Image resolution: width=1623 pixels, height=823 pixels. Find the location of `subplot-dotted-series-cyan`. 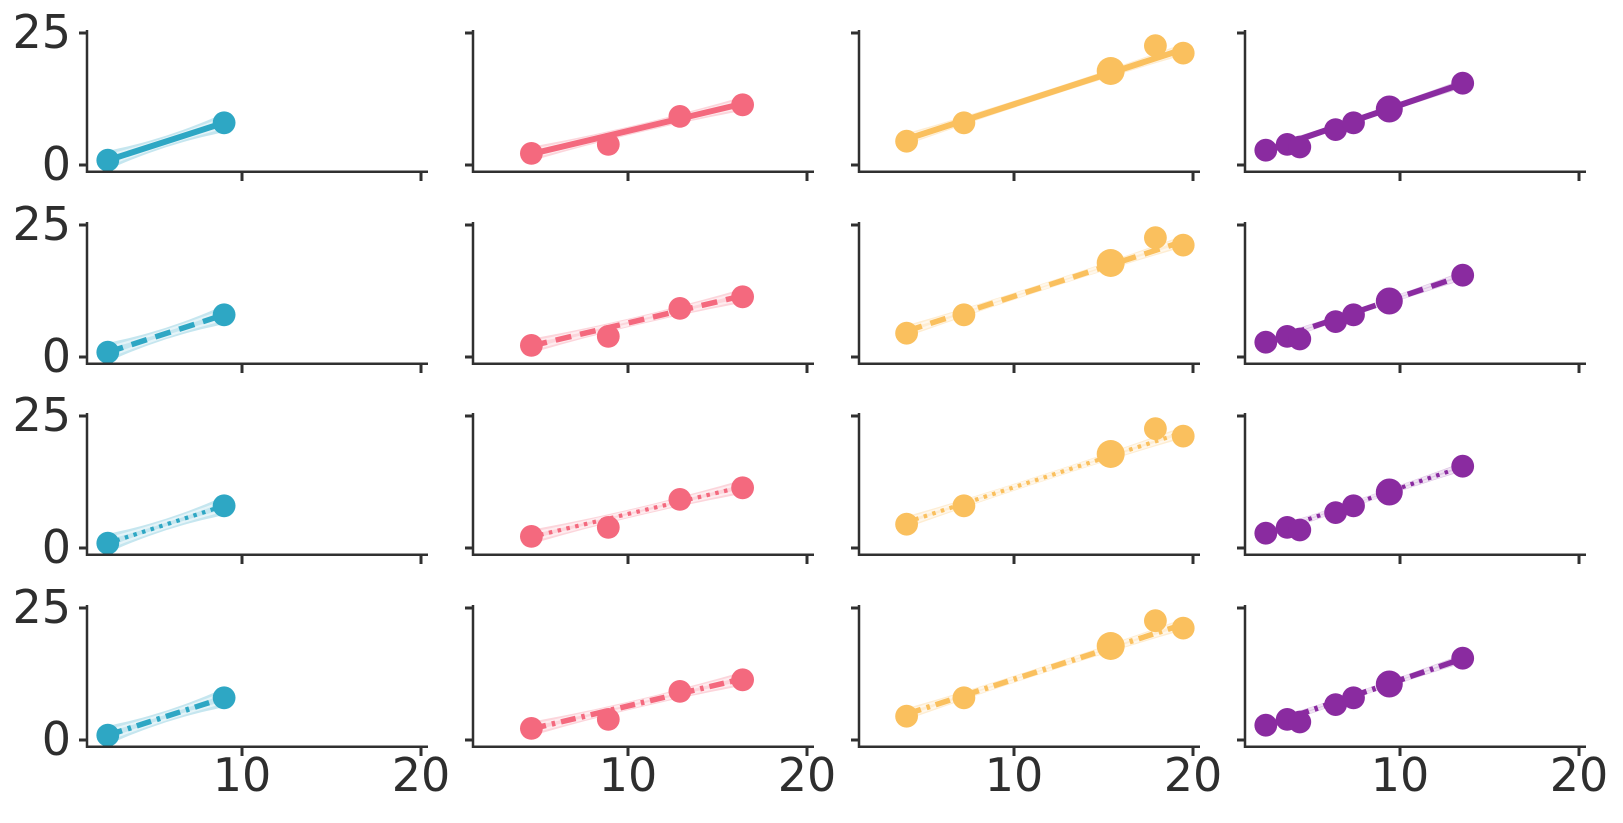

subplot-dotted-series-cyan is located at coordinates (253, 488).